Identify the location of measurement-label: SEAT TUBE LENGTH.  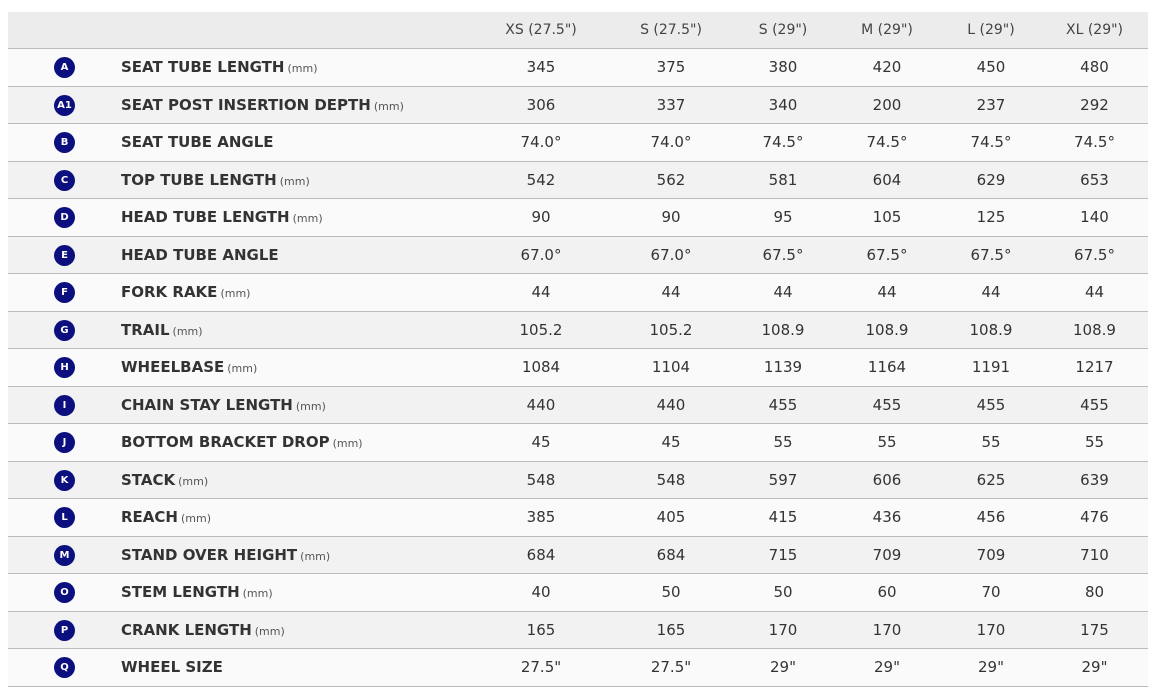
(203, 67).